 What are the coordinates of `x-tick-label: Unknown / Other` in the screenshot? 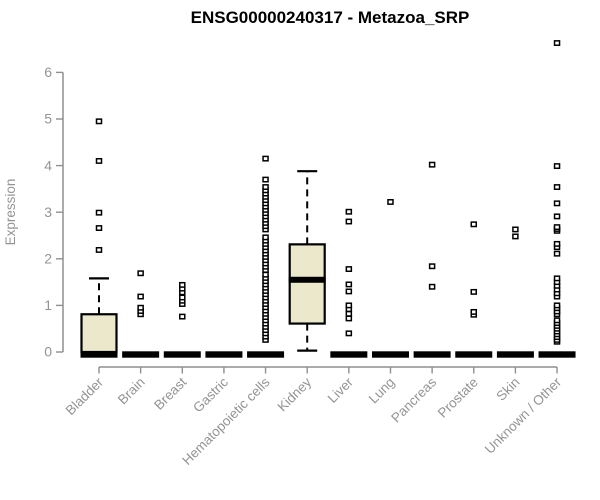 It's located at (523, 415).